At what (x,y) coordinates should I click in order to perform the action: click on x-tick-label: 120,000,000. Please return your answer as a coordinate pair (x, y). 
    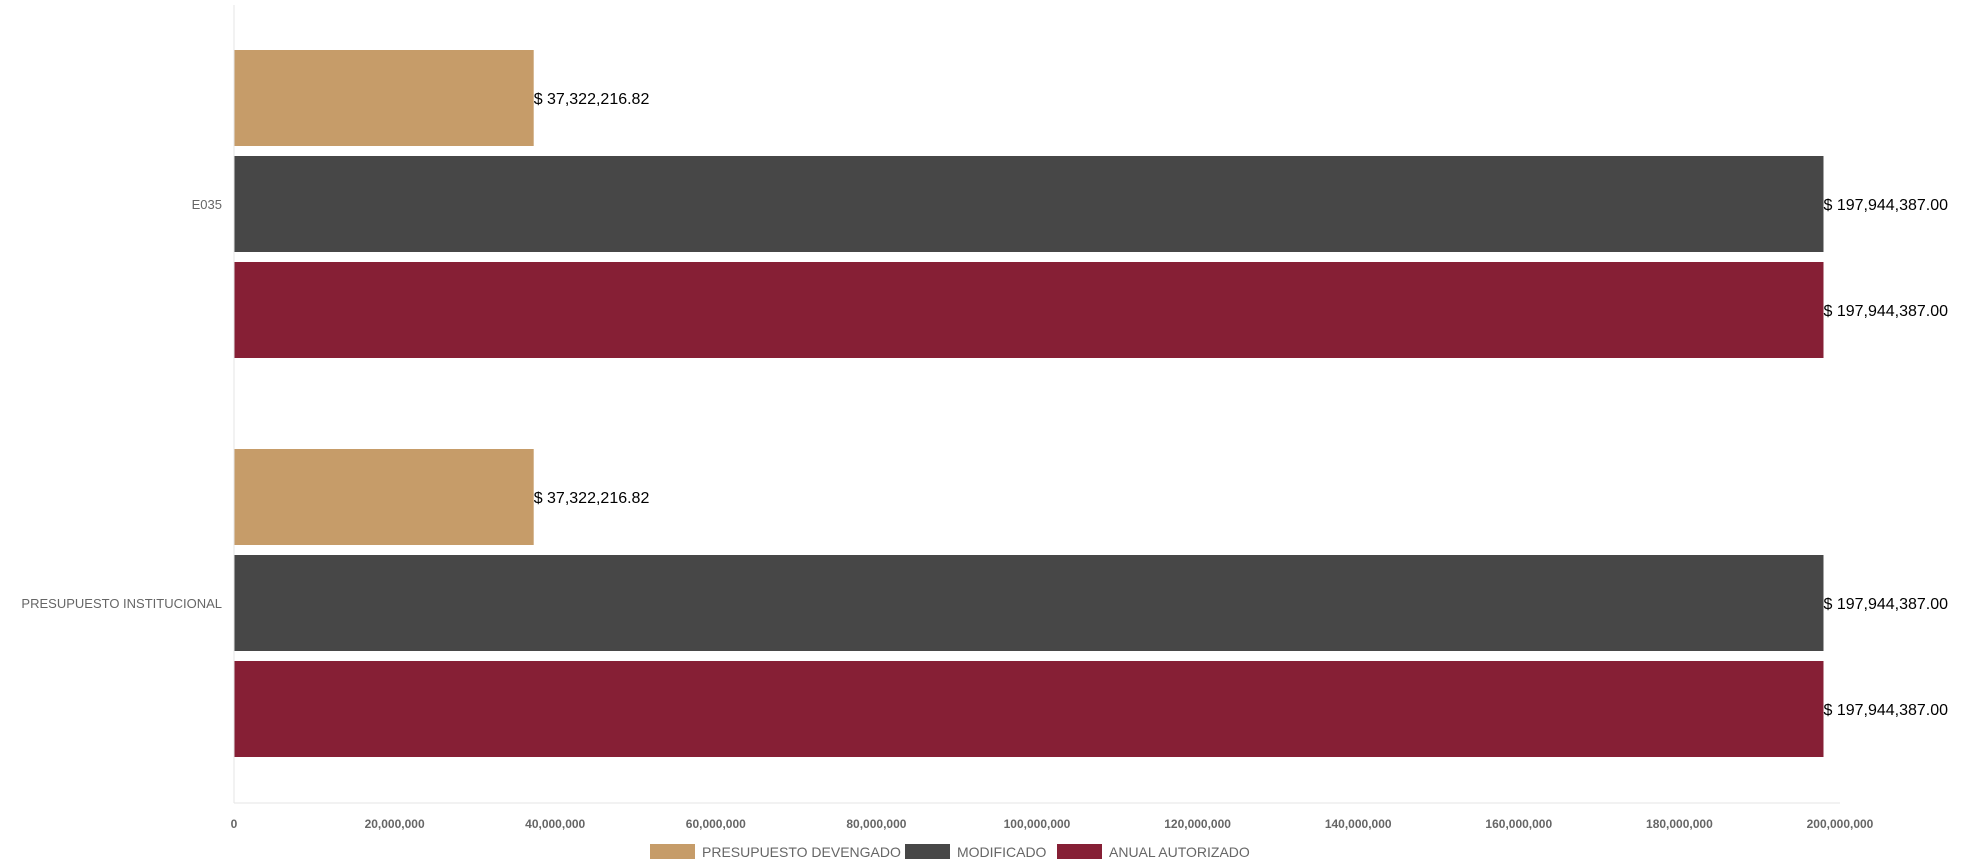
    Looking at the image, I should click on (1197, 824).